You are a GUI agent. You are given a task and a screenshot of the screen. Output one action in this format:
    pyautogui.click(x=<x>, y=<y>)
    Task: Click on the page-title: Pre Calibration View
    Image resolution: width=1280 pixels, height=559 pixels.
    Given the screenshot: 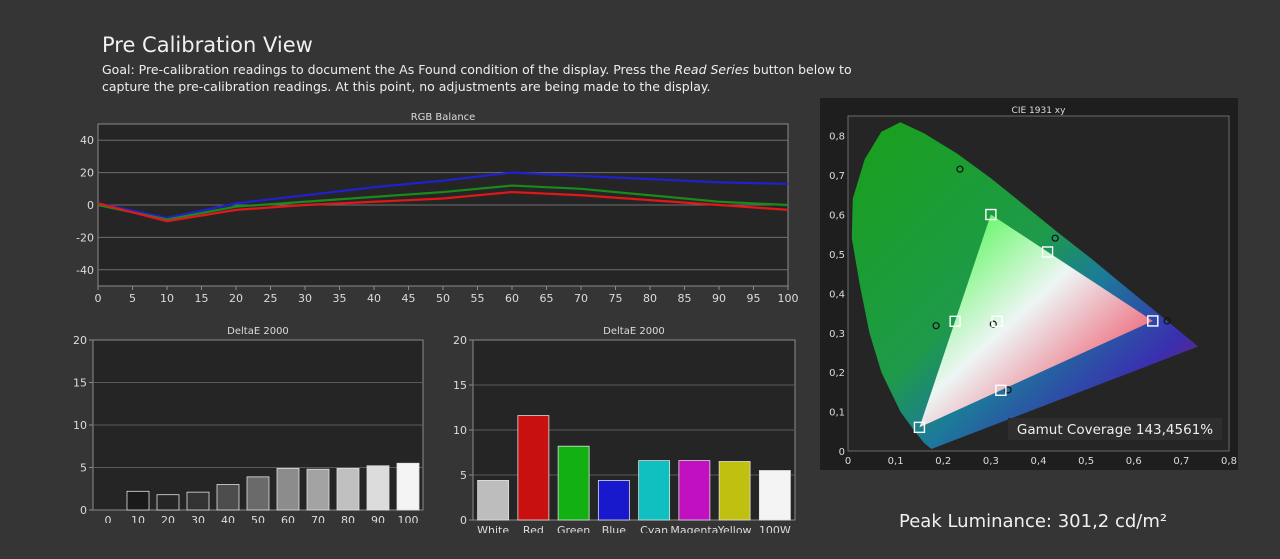 What is the action you would take?
    pyautogui.click(x=207, y=45)
    